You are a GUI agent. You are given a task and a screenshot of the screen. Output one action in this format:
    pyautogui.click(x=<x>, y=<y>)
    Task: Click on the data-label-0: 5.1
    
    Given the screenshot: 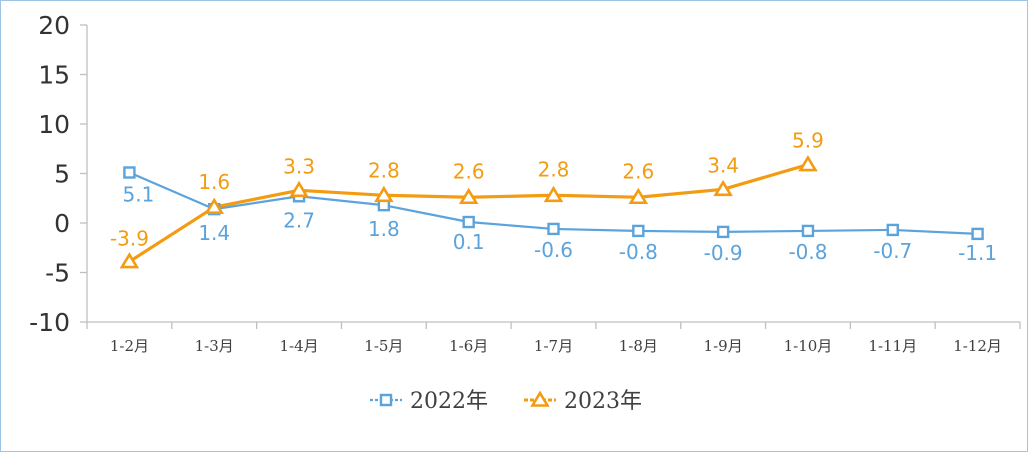 What is the action you would take?
    pyautogui.click(x=139, y=195)
    